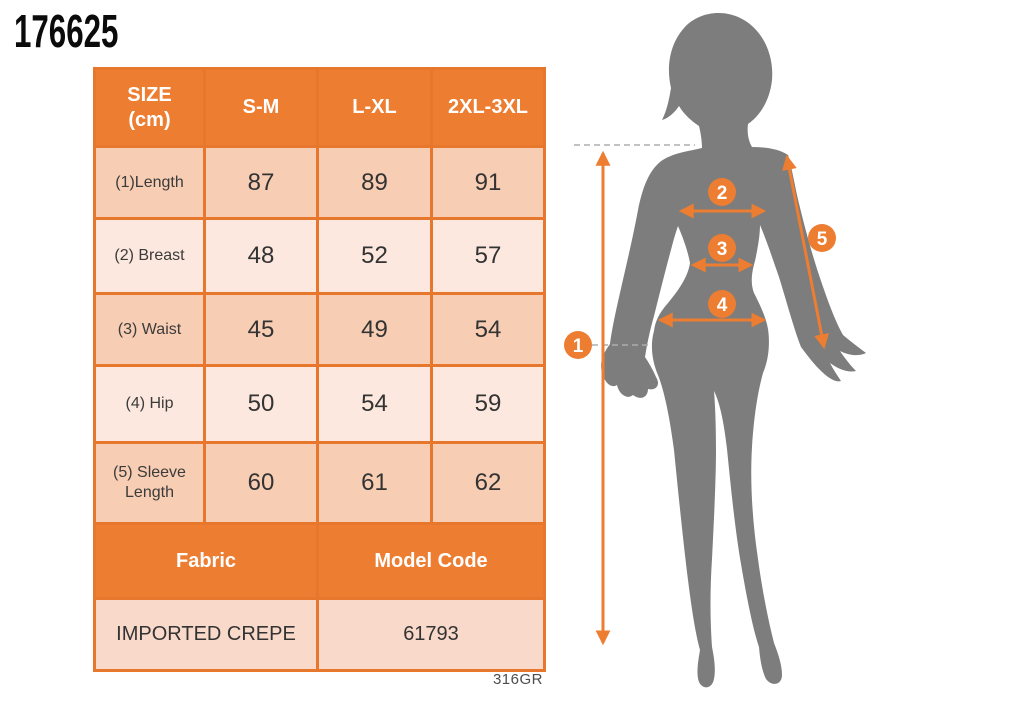  Describe the element at coordinates (431, 561) in the screenshot. I see `model-code-header-cell: Model Code` at that location.